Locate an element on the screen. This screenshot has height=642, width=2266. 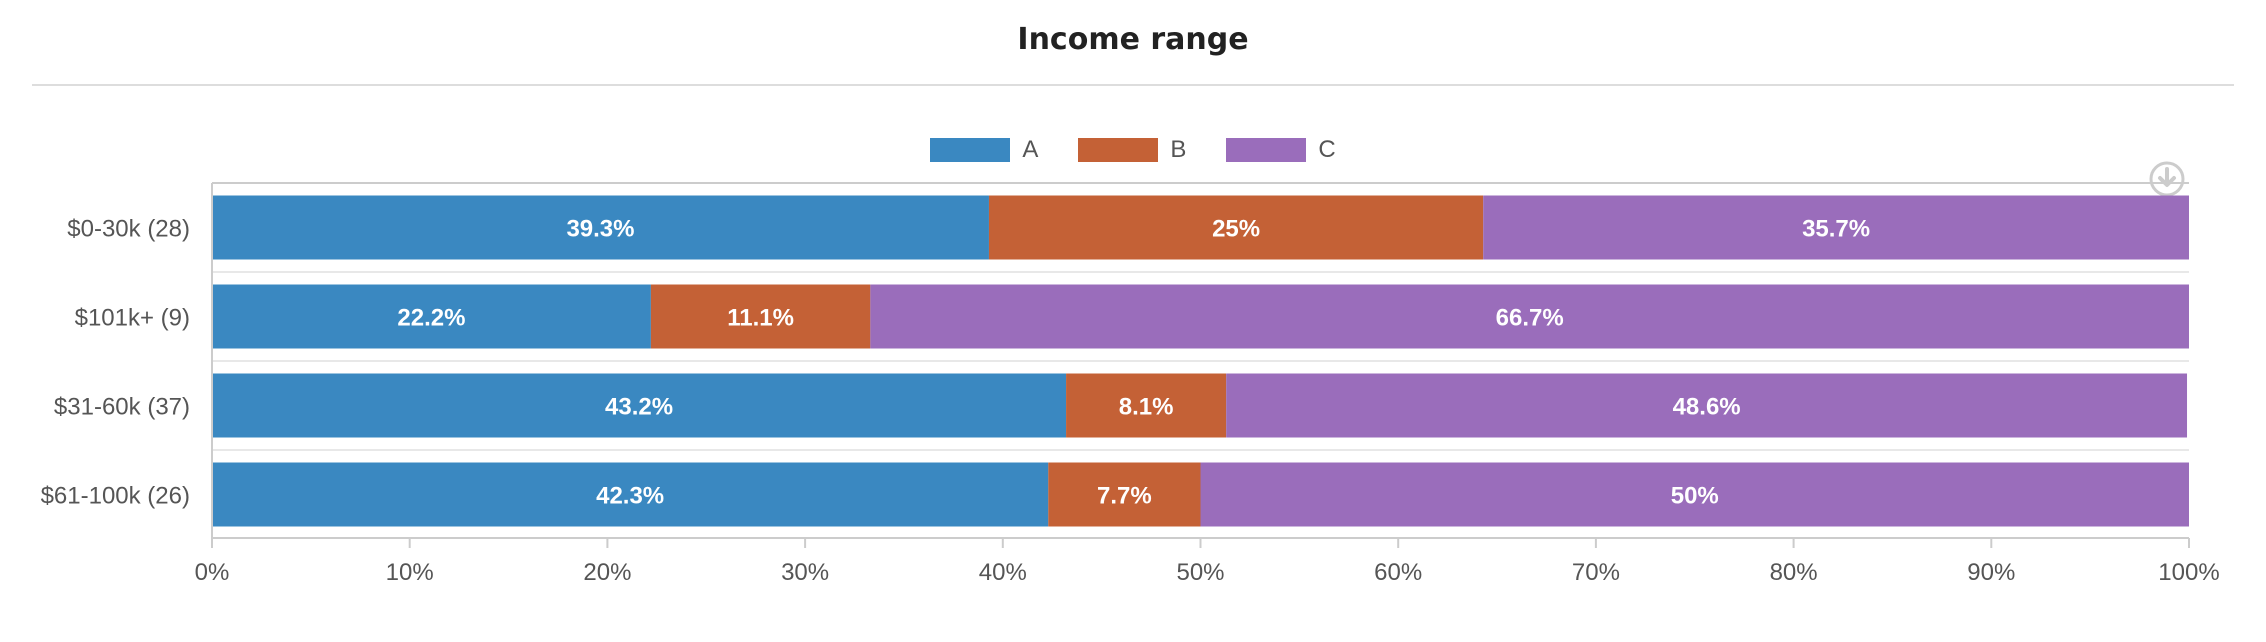
x-tick-label: 60% is located at coordinates (1398, 572).